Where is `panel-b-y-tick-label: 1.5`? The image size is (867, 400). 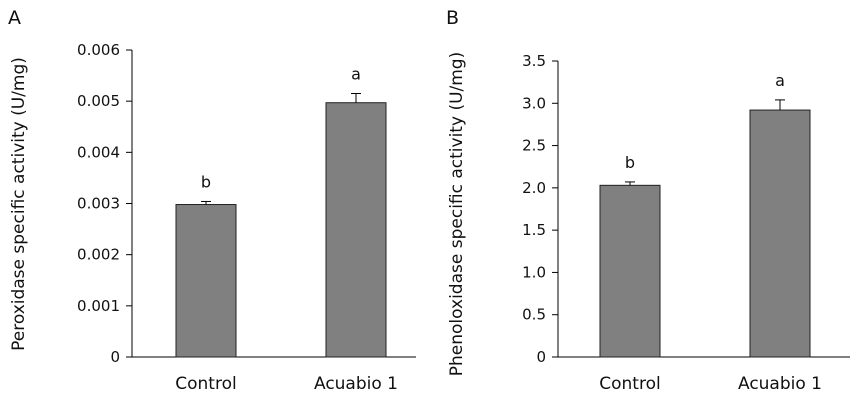
panel-b-y-tick-label: 1.5 is located at coordinates (534, 230).